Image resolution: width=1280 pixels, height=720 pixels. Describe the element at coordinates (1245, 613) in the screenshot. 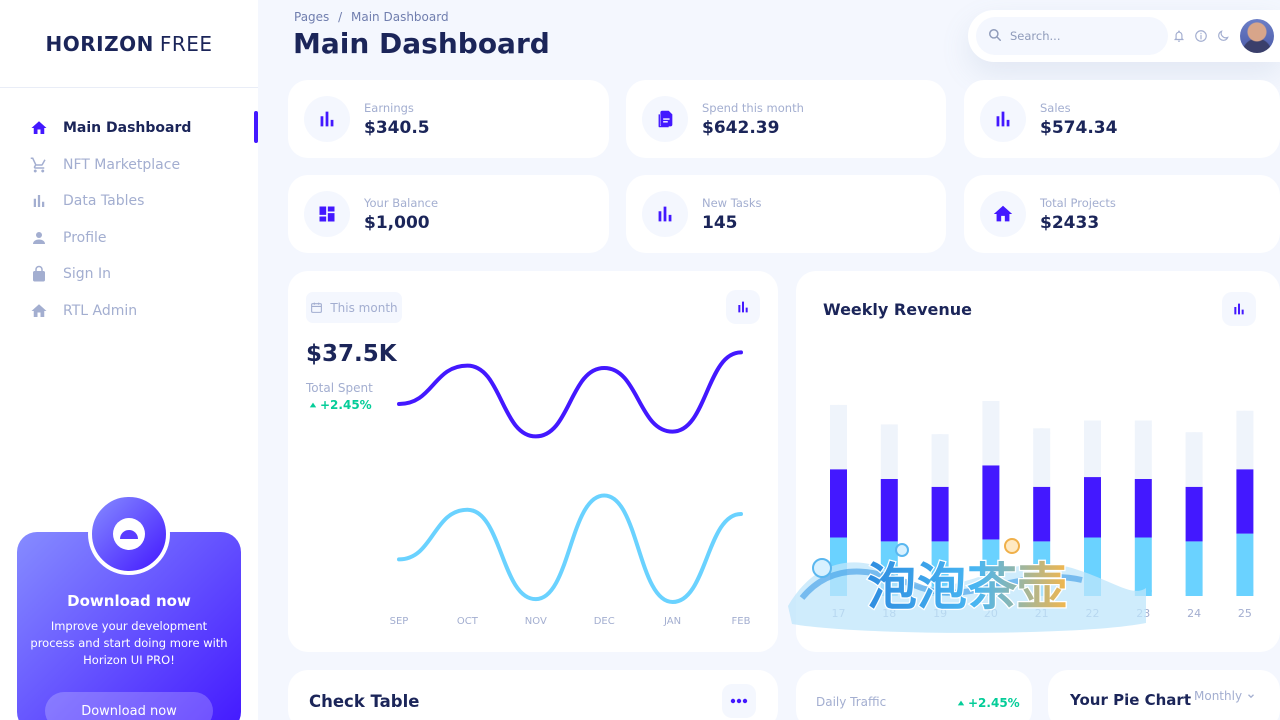

I see `x-tick-label: 25` at that location.